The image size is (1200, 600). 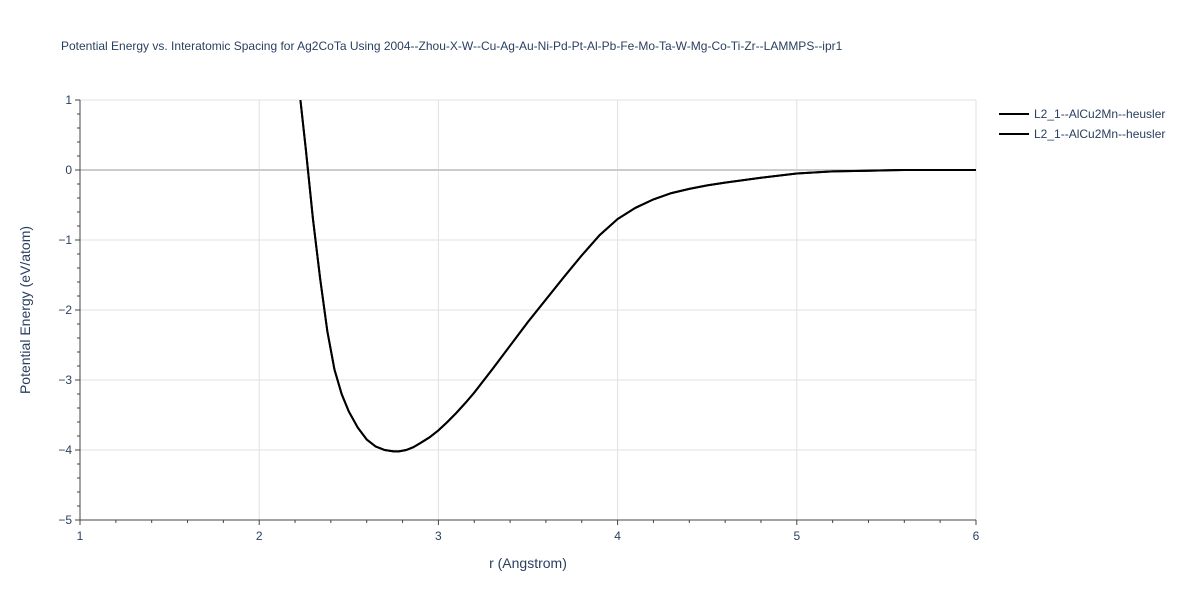 What do you see at coordinates (528, 563) in the screenshot?
I see `x-axis-title: r (Angstrom)` at bounding box center [528, 563].